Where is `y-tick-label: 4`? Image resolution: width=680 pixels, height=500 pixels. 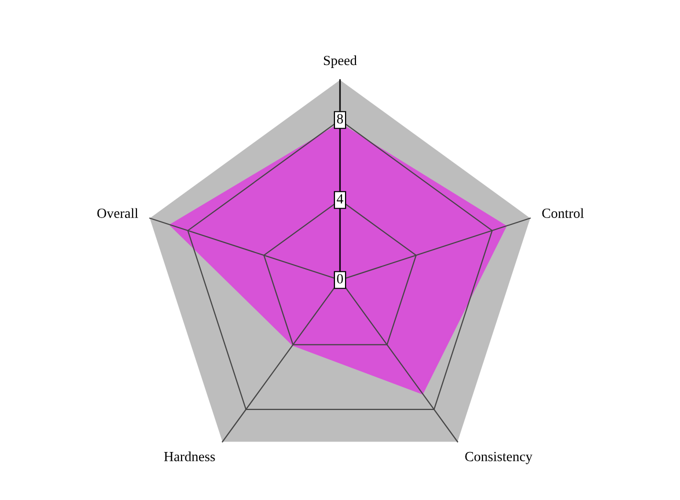
y-tick-label: 4 is located at coordinates (340, 199).